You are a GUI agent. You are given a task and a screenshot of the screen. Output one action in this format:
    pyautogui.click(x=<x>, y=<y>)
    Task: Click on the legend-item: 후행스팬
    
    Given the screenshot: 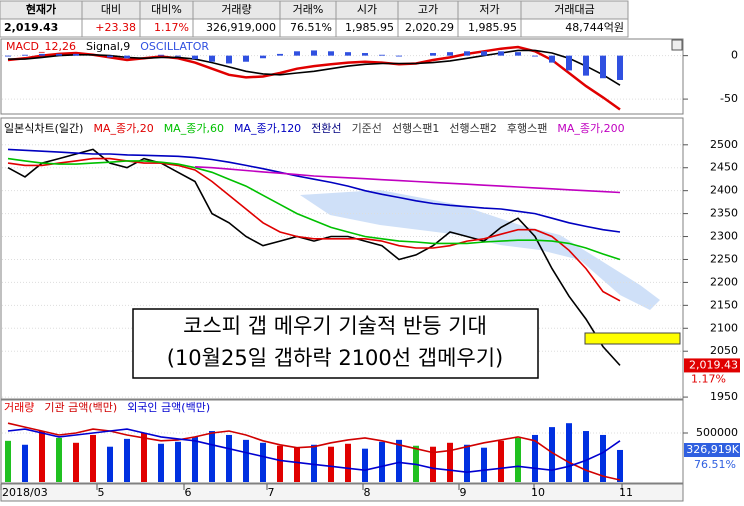 What is the action you would take?
    pyautogui.click(x=527, y=128)
    